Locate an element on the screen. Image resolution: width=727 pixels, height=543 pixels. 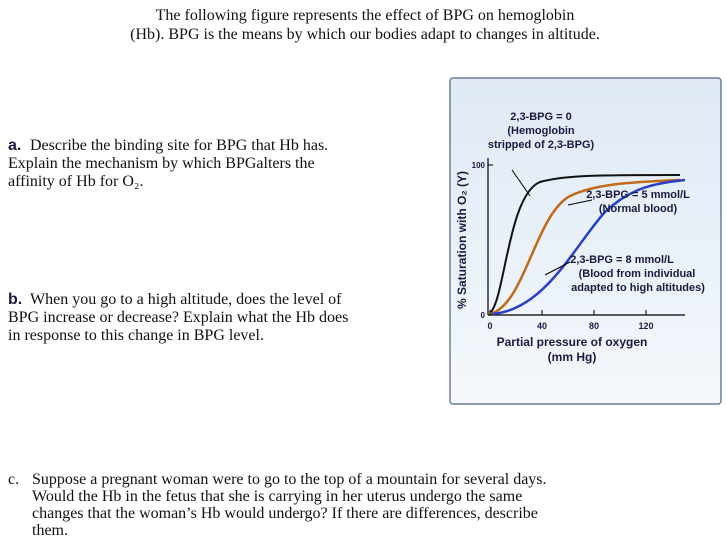
question-line: them. is located at coordinates (50, 530).